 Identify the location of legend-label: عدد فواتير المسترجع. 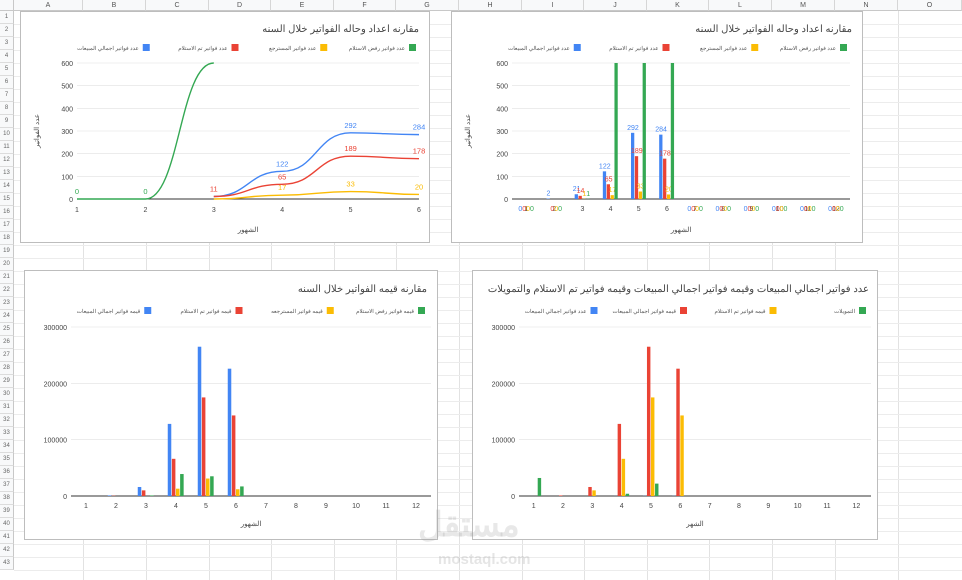
(723, 48).